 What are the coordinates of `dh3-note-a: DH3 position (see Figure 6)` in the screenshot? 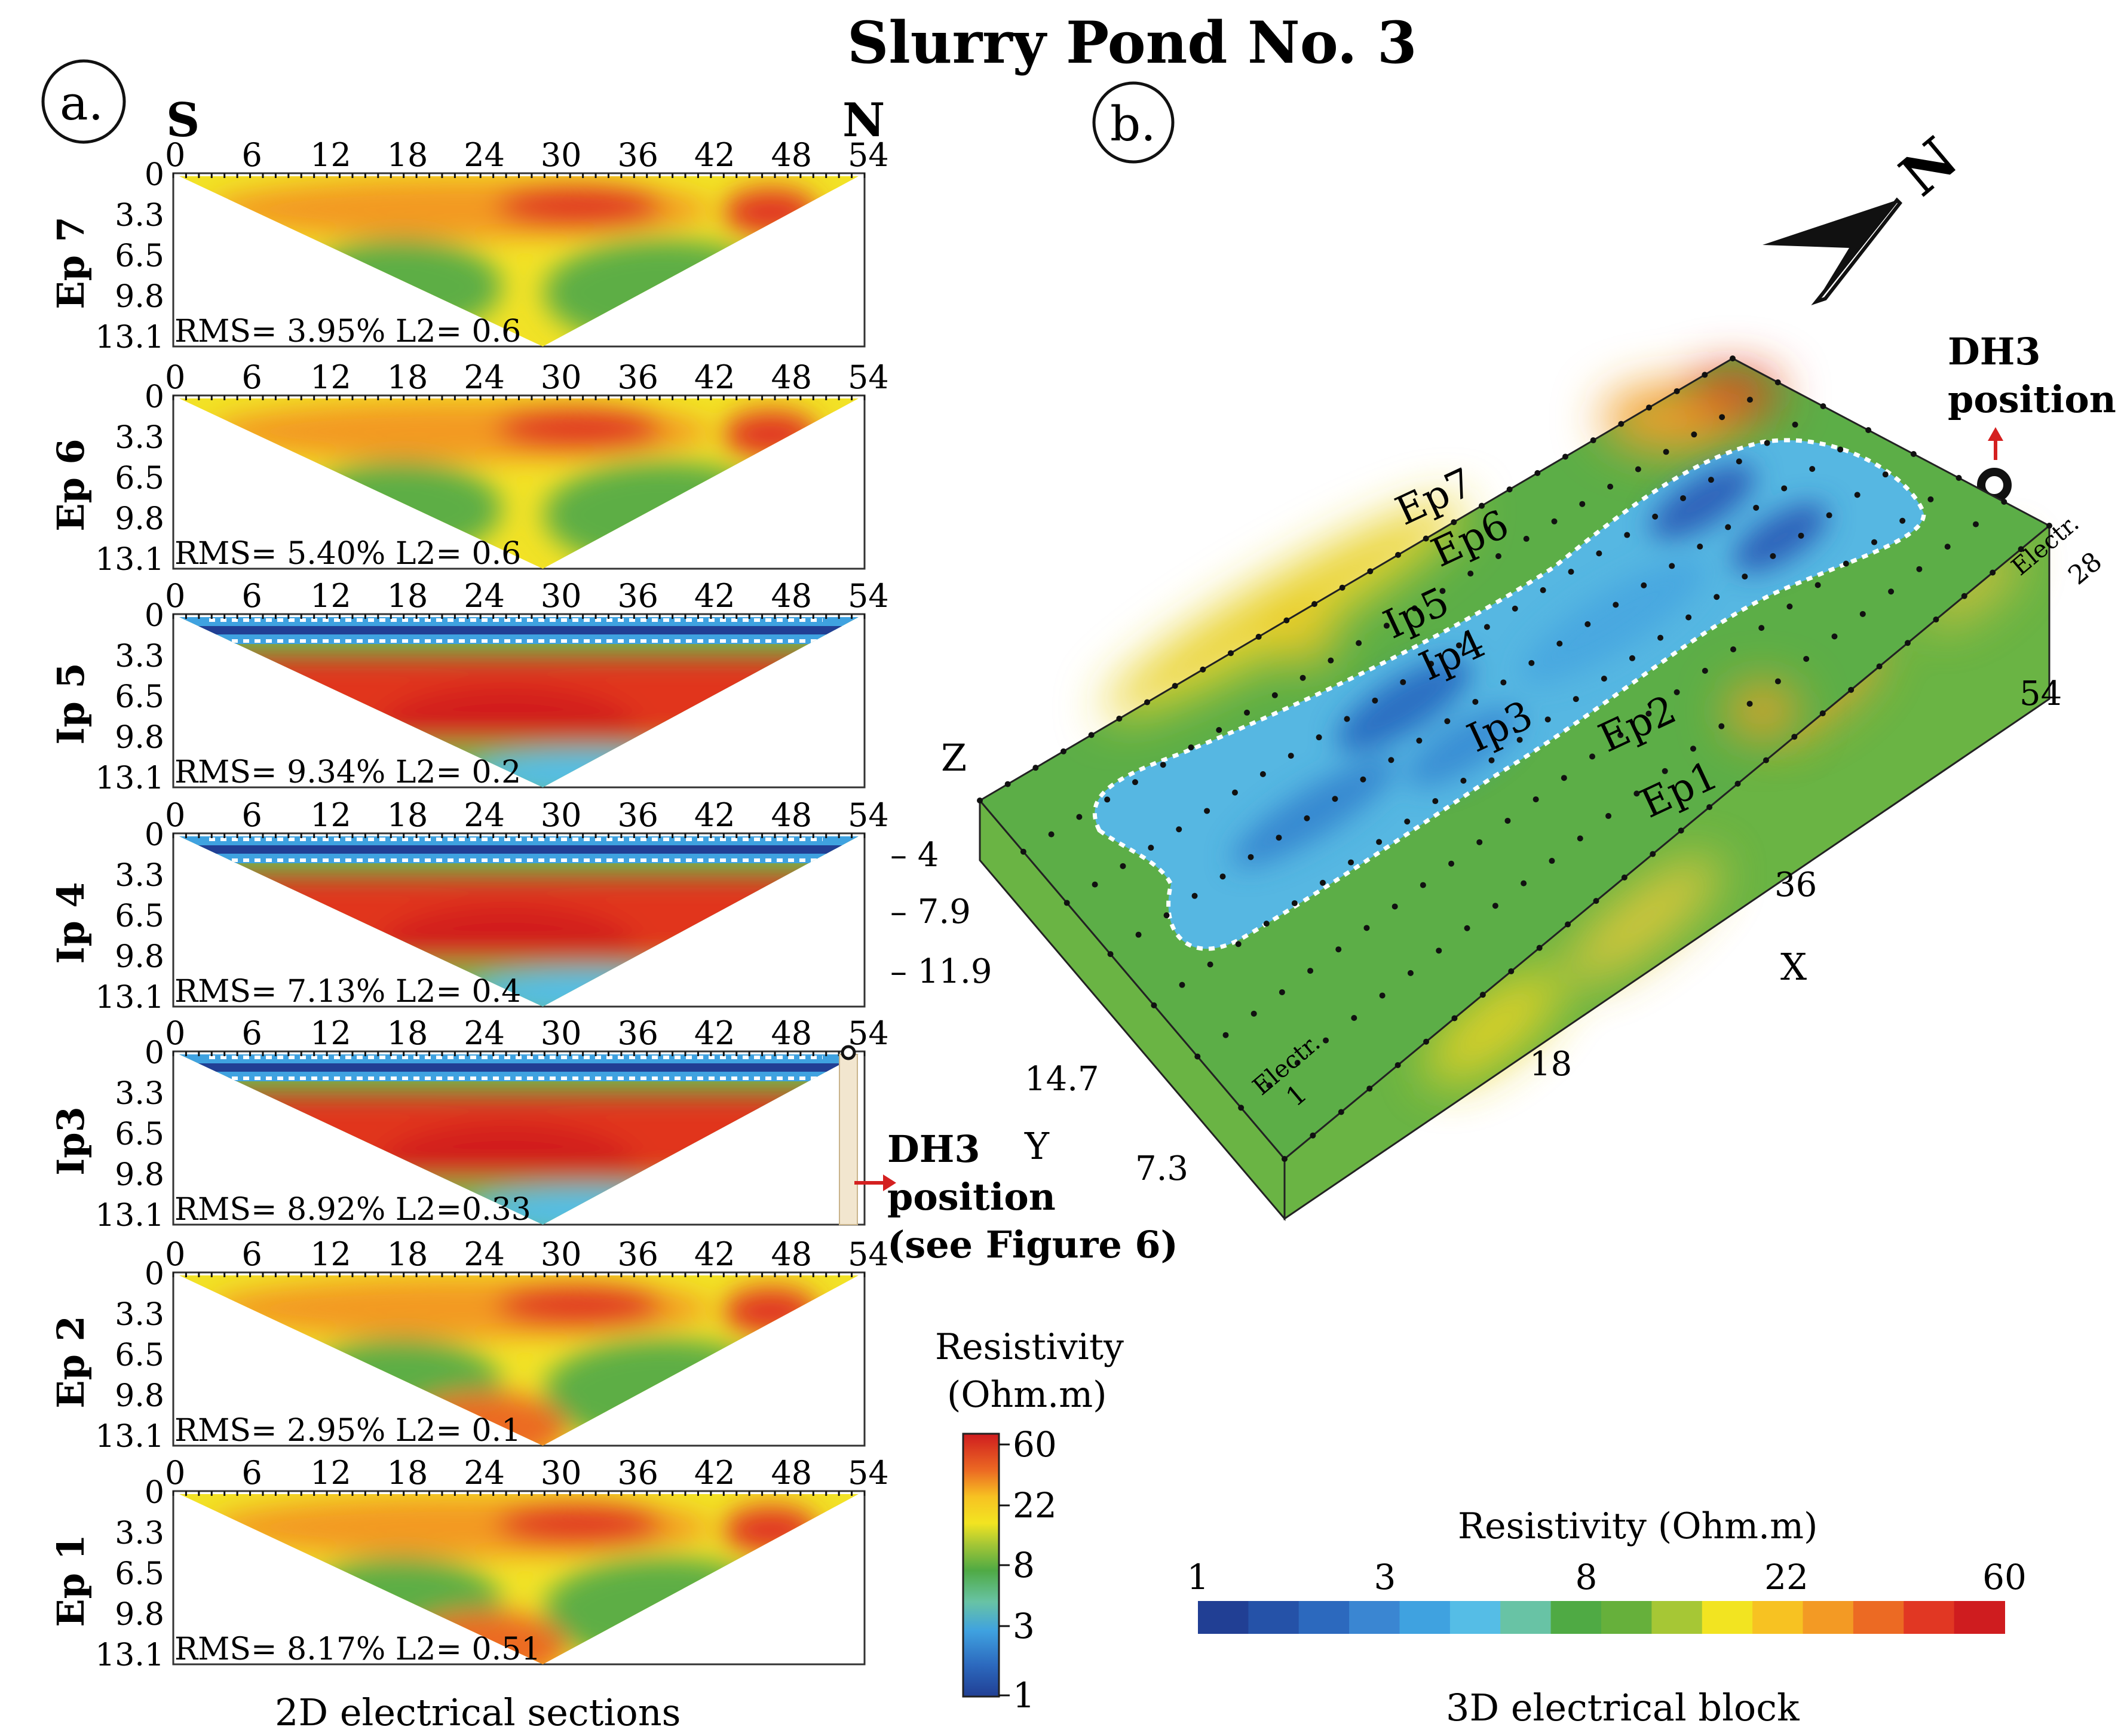 It's located at (1016, 1196).